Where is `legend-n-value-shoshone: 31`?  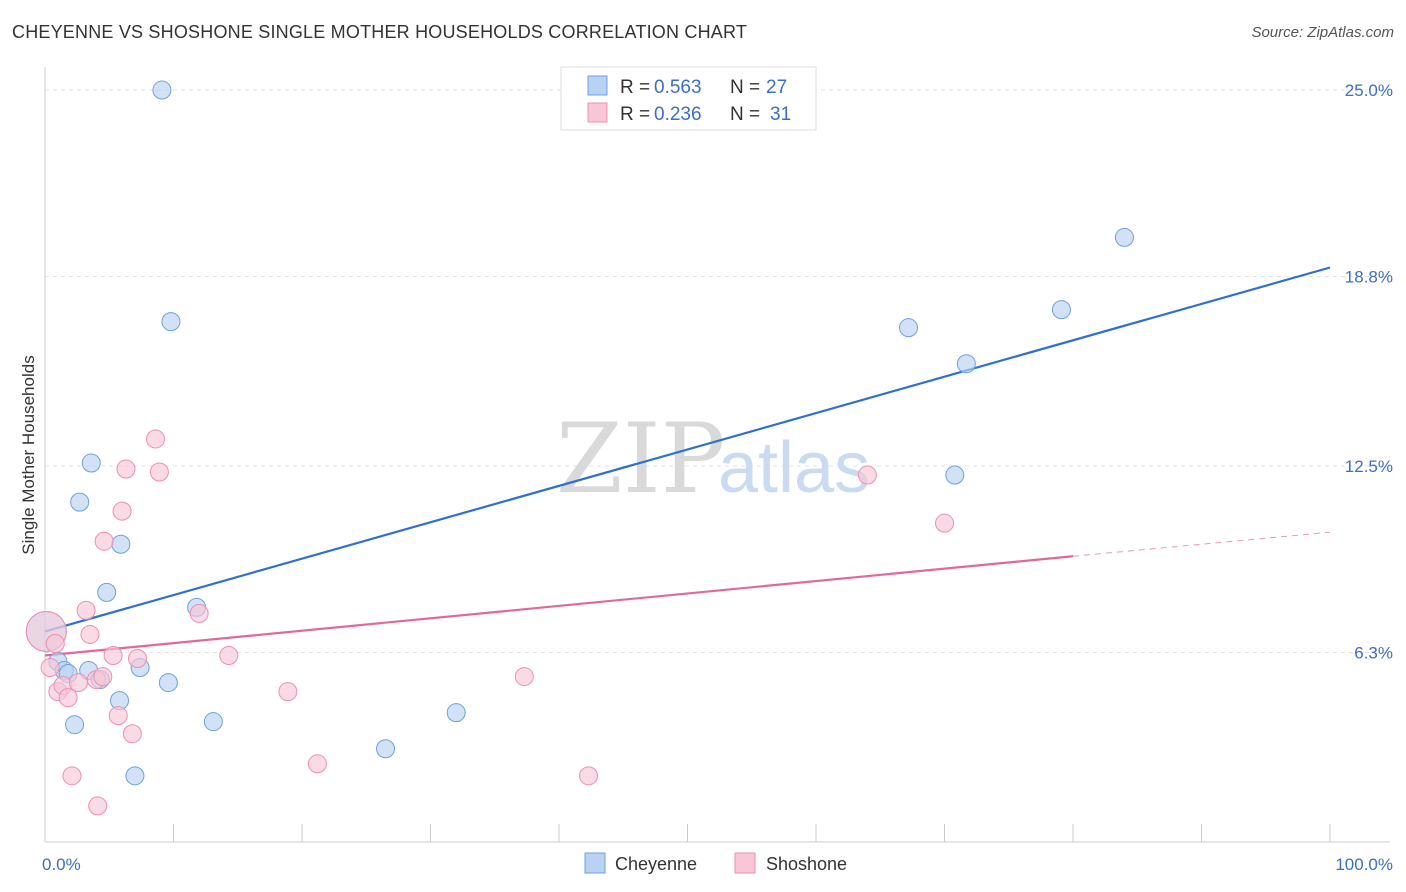
legend-n-value-shoshone: 31 is located at coordinates (780, 114).